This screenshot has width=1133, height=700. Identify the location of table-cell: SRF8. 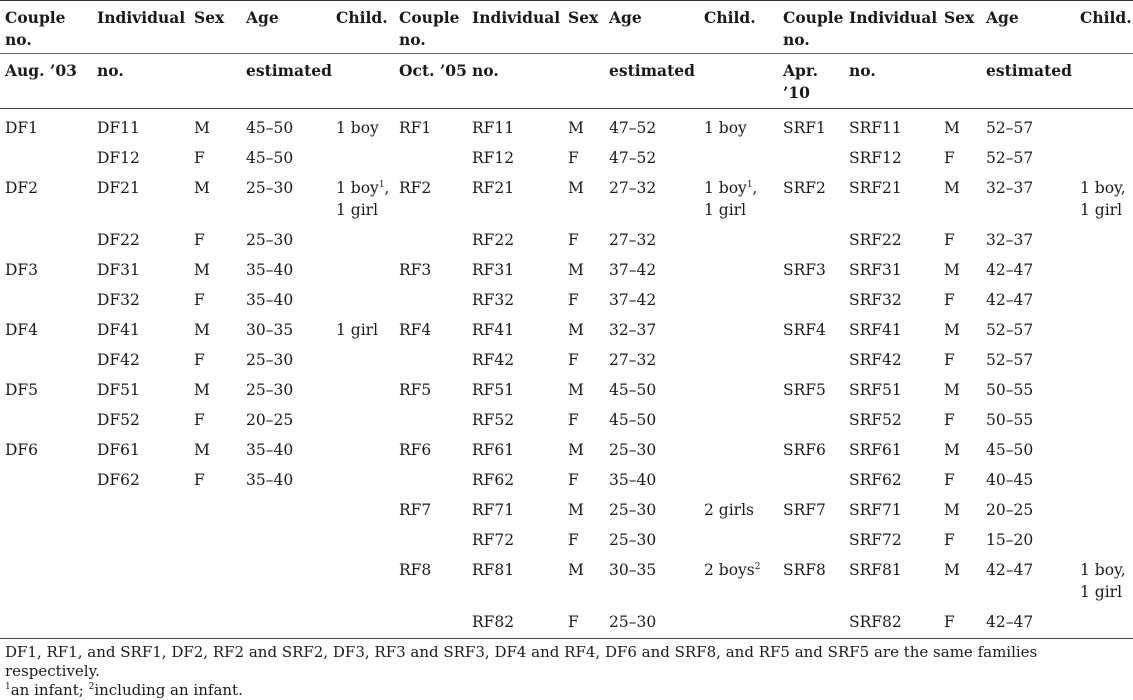
(811, 577).